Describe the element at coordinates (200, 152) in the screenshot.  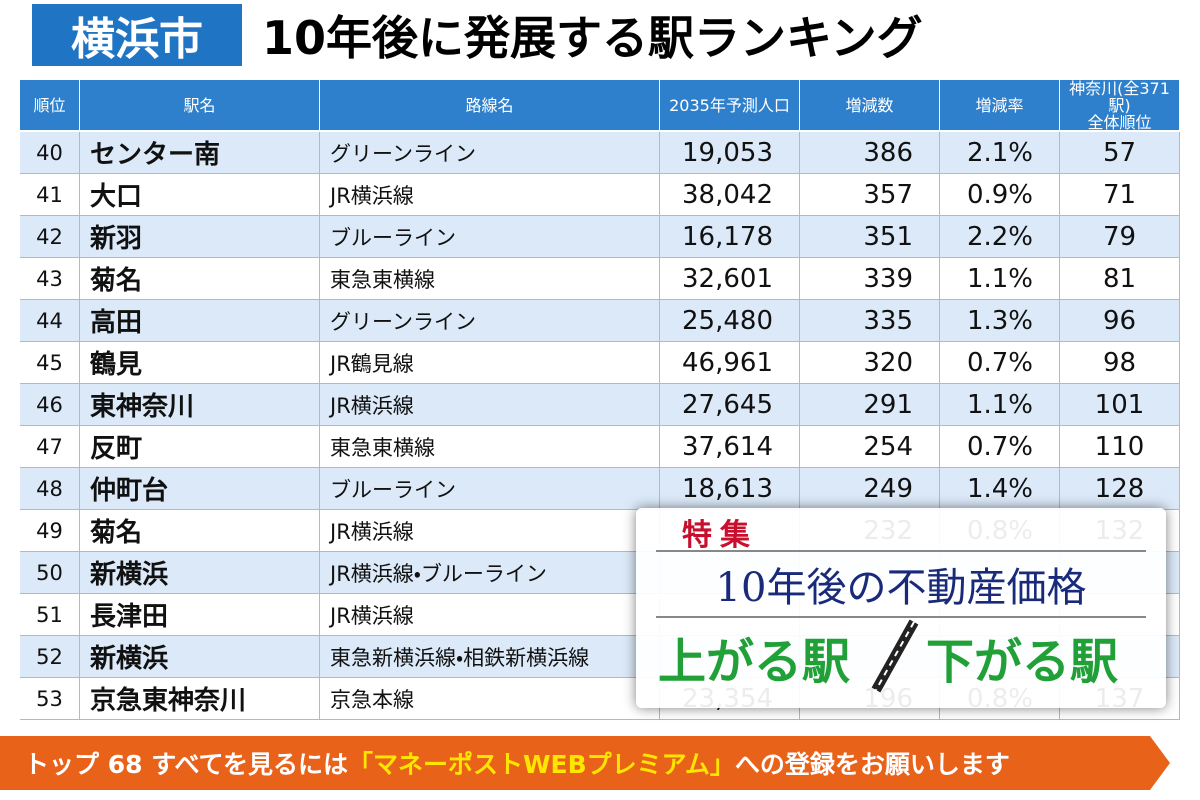
I see `table-cell: センター南` at that location.